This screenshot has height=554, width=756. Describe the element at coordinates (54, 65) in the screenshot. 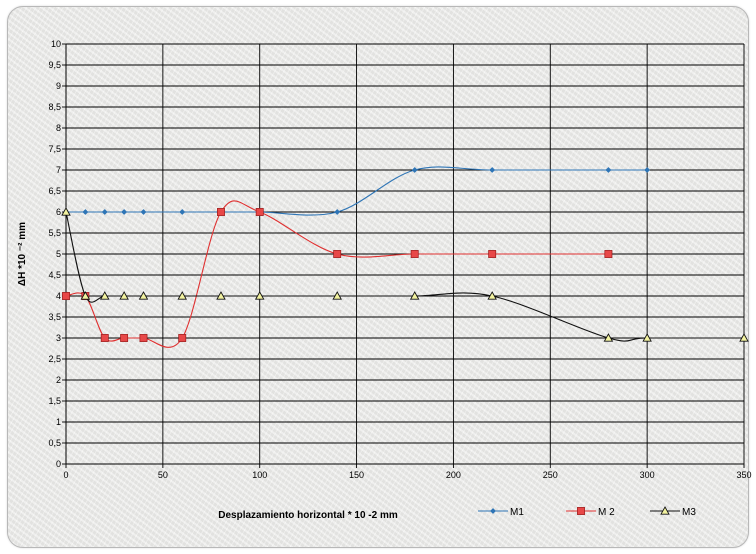

I see `y-tick-label: 9,5` at that location.